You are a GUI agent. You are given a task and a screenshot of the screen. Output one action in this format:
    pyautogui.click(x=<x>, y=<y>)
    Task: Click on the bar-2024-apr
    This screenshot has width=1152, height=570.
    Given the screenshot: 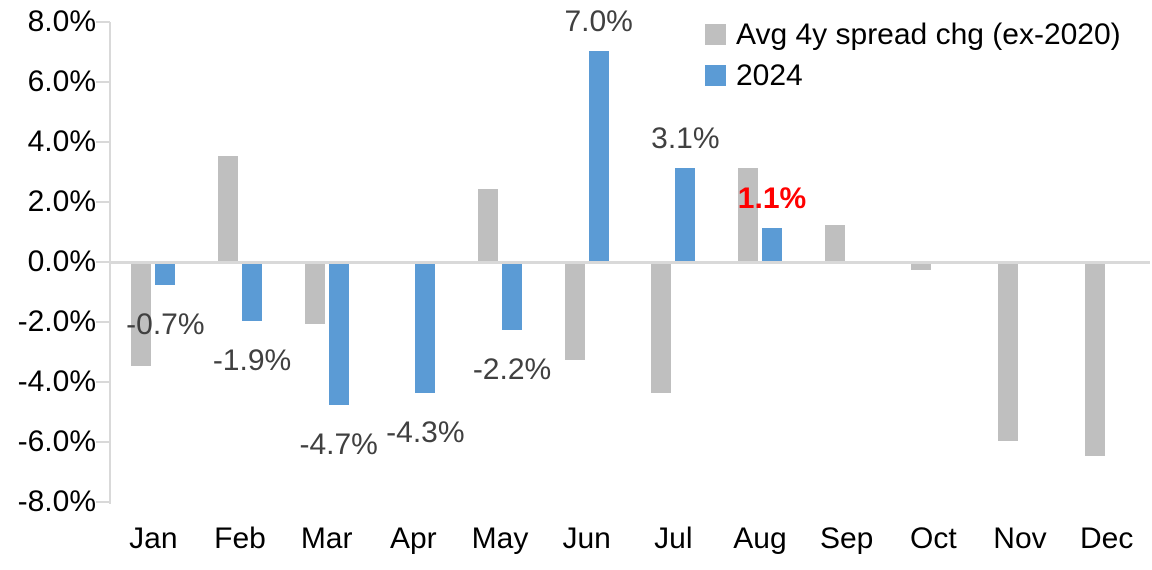 What is the action you would take?
    pyautogui.click(x=425, y=328)
    